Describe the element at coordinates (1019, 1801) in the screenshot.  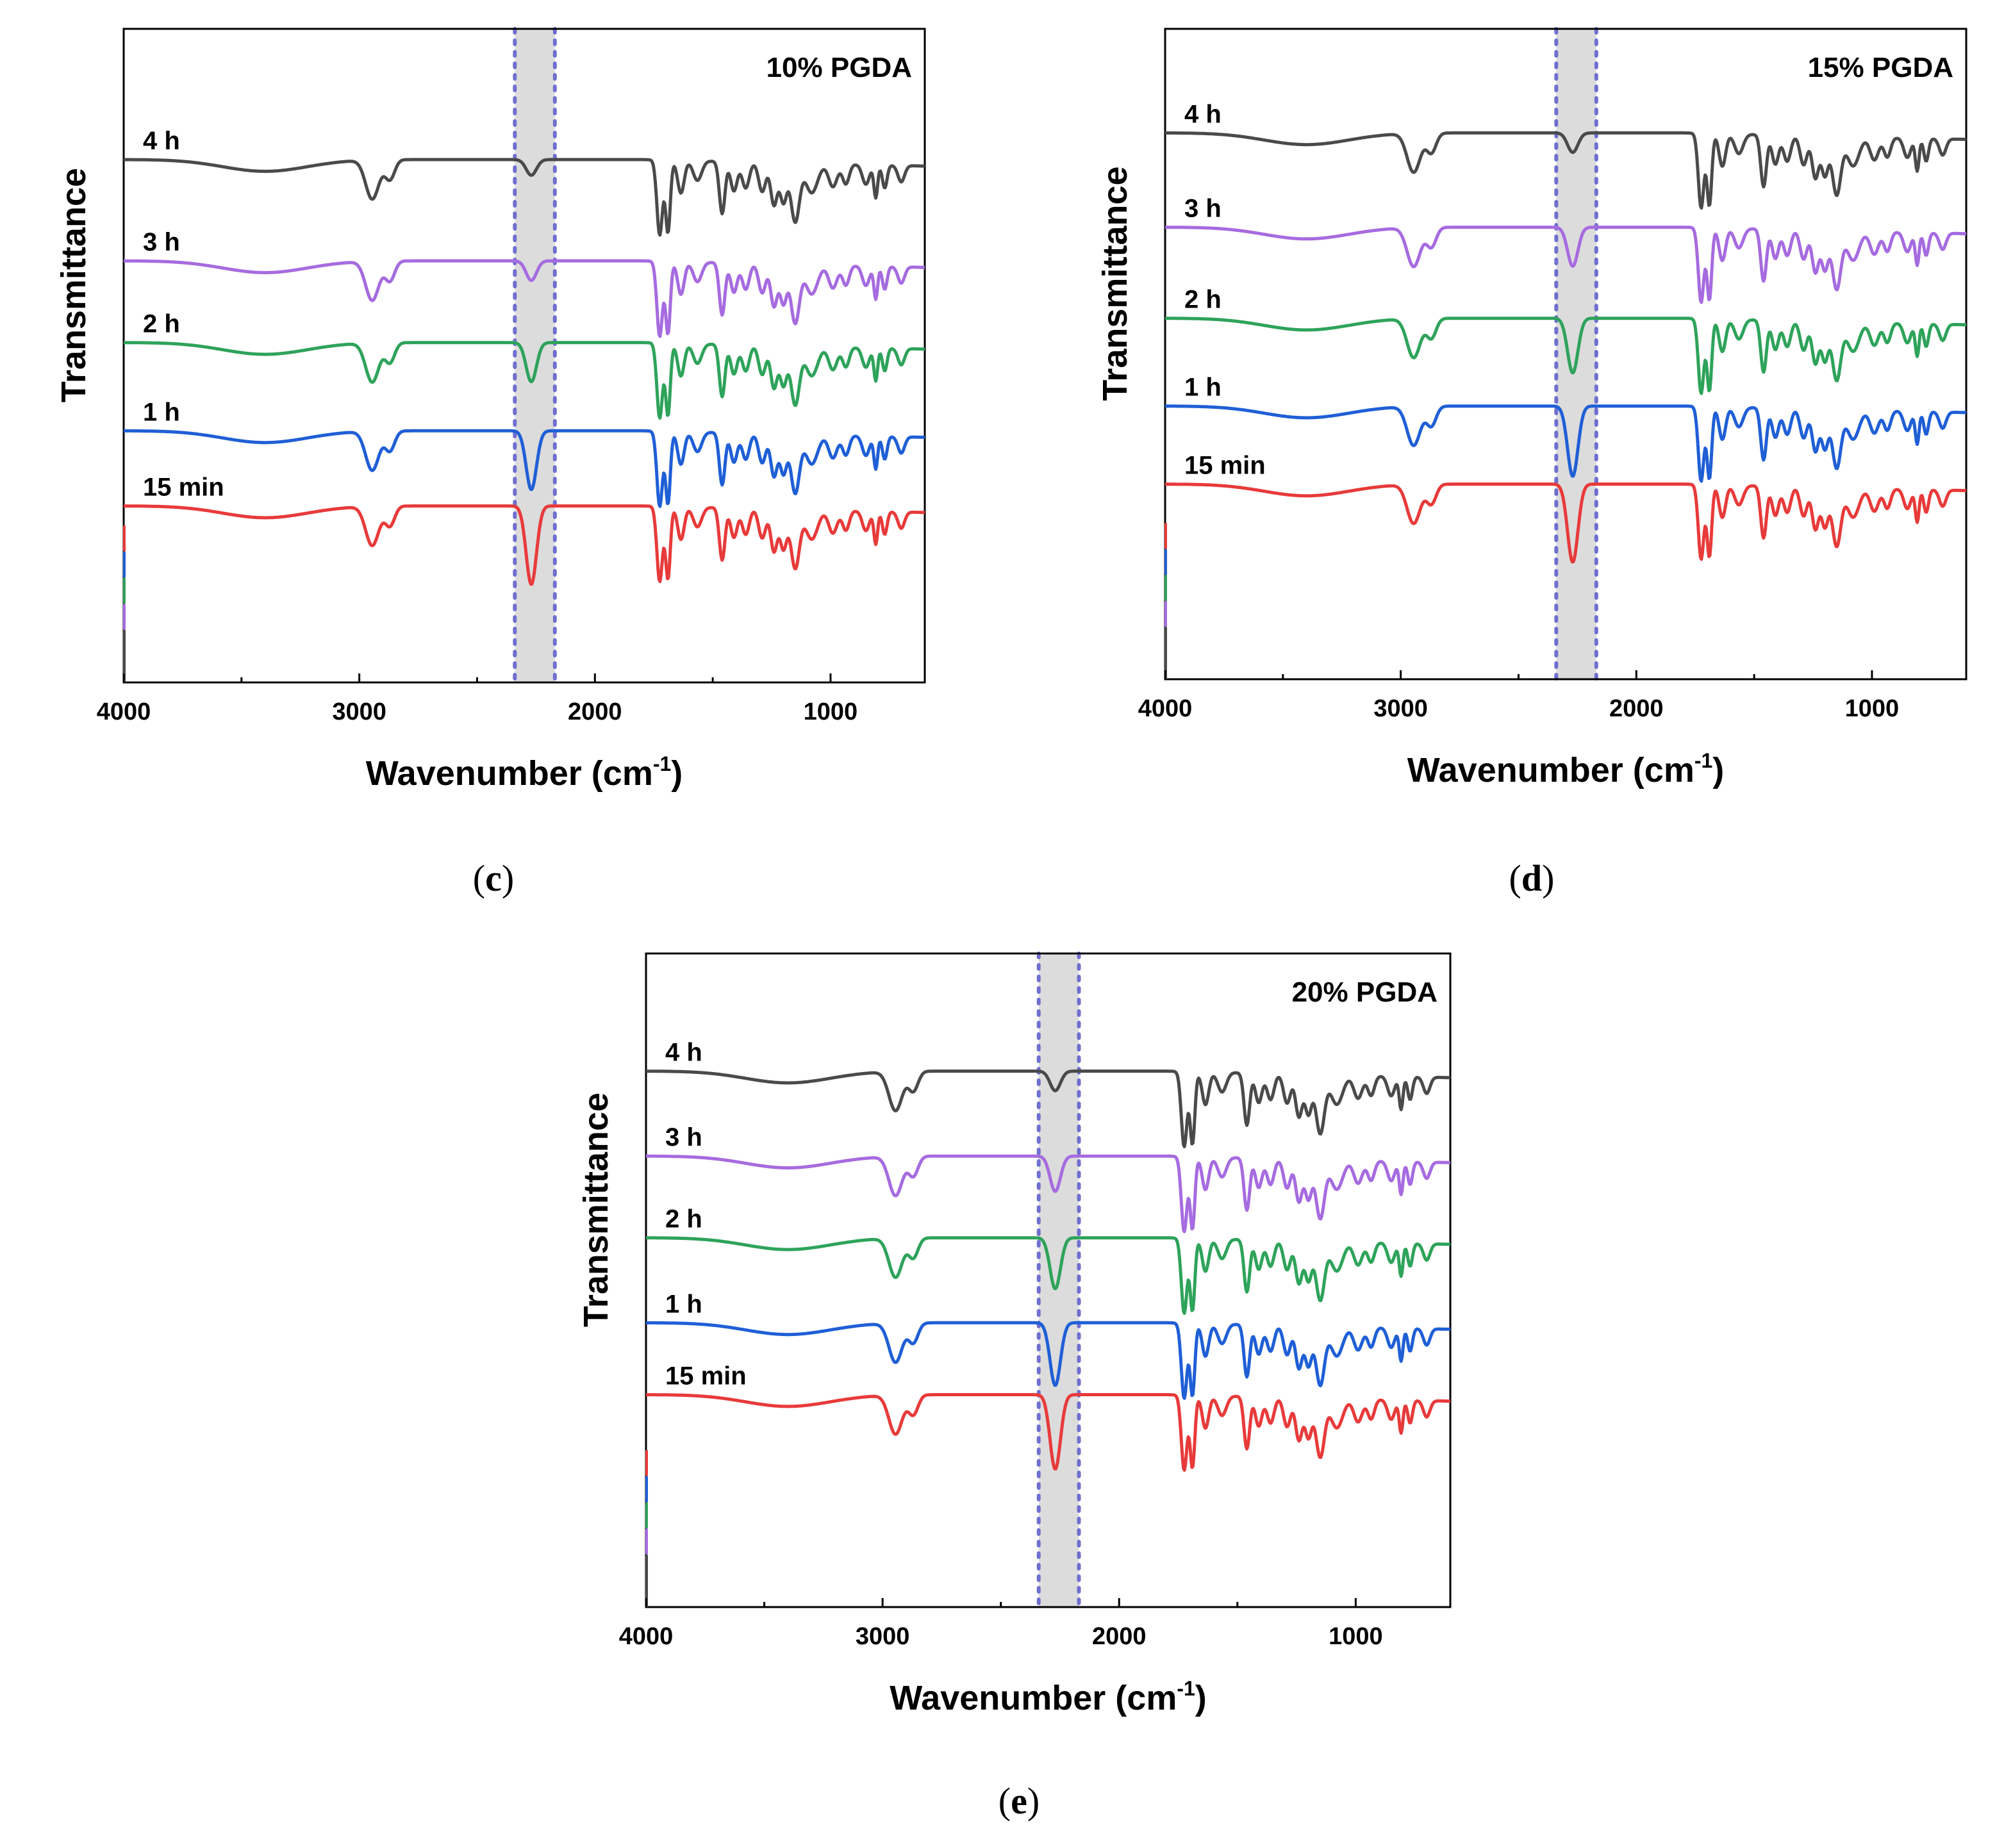
I see `panel-caption: (e)` at that location.